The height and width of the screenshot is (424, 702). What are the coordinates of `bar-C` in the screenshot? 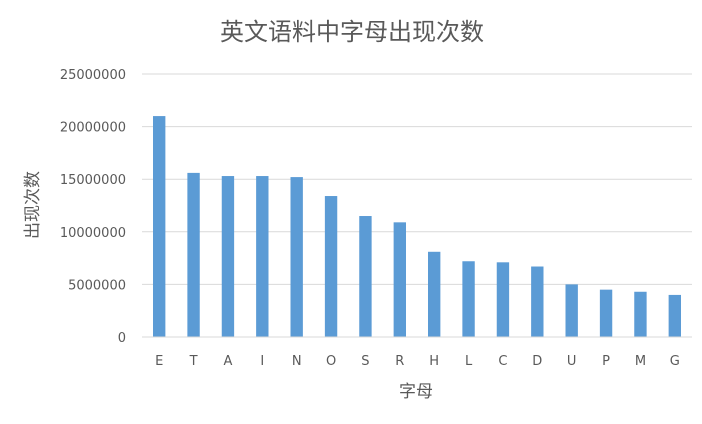 It's located at (503, 299).